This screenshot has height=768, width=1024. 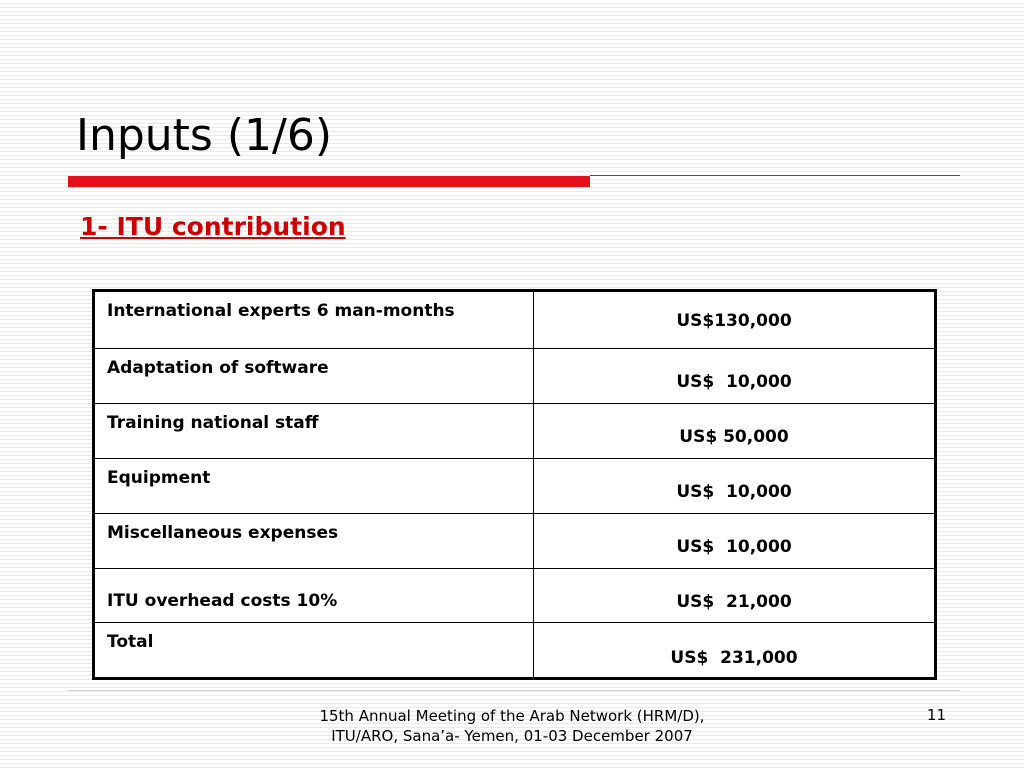 I want to click on title-underline-thick, so click(x=329, y=181).